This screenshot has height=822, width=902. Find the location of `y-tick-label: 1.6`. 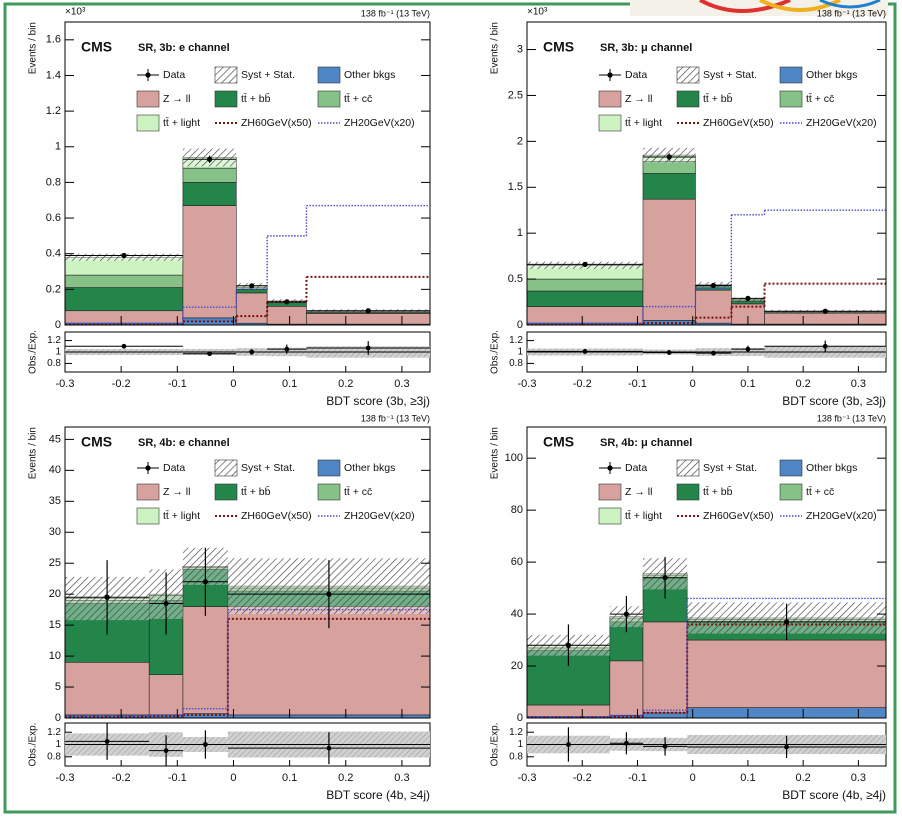

y-tick-label: 1.6 is located at coordinates (53, 40).